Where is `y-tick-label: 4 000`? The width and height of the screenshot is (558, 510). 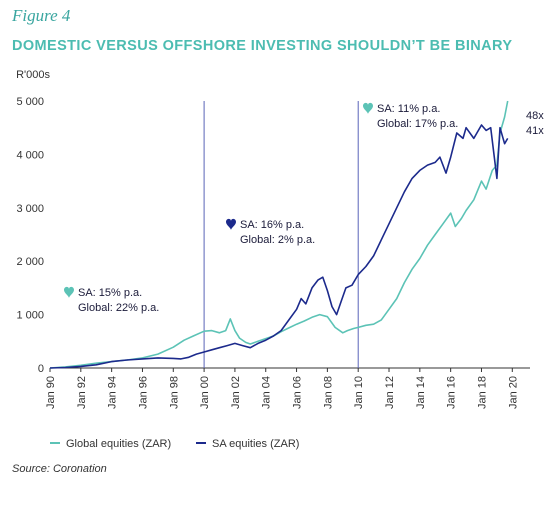 y-tick-label: 4 000 is located at coordinates (30, 155).